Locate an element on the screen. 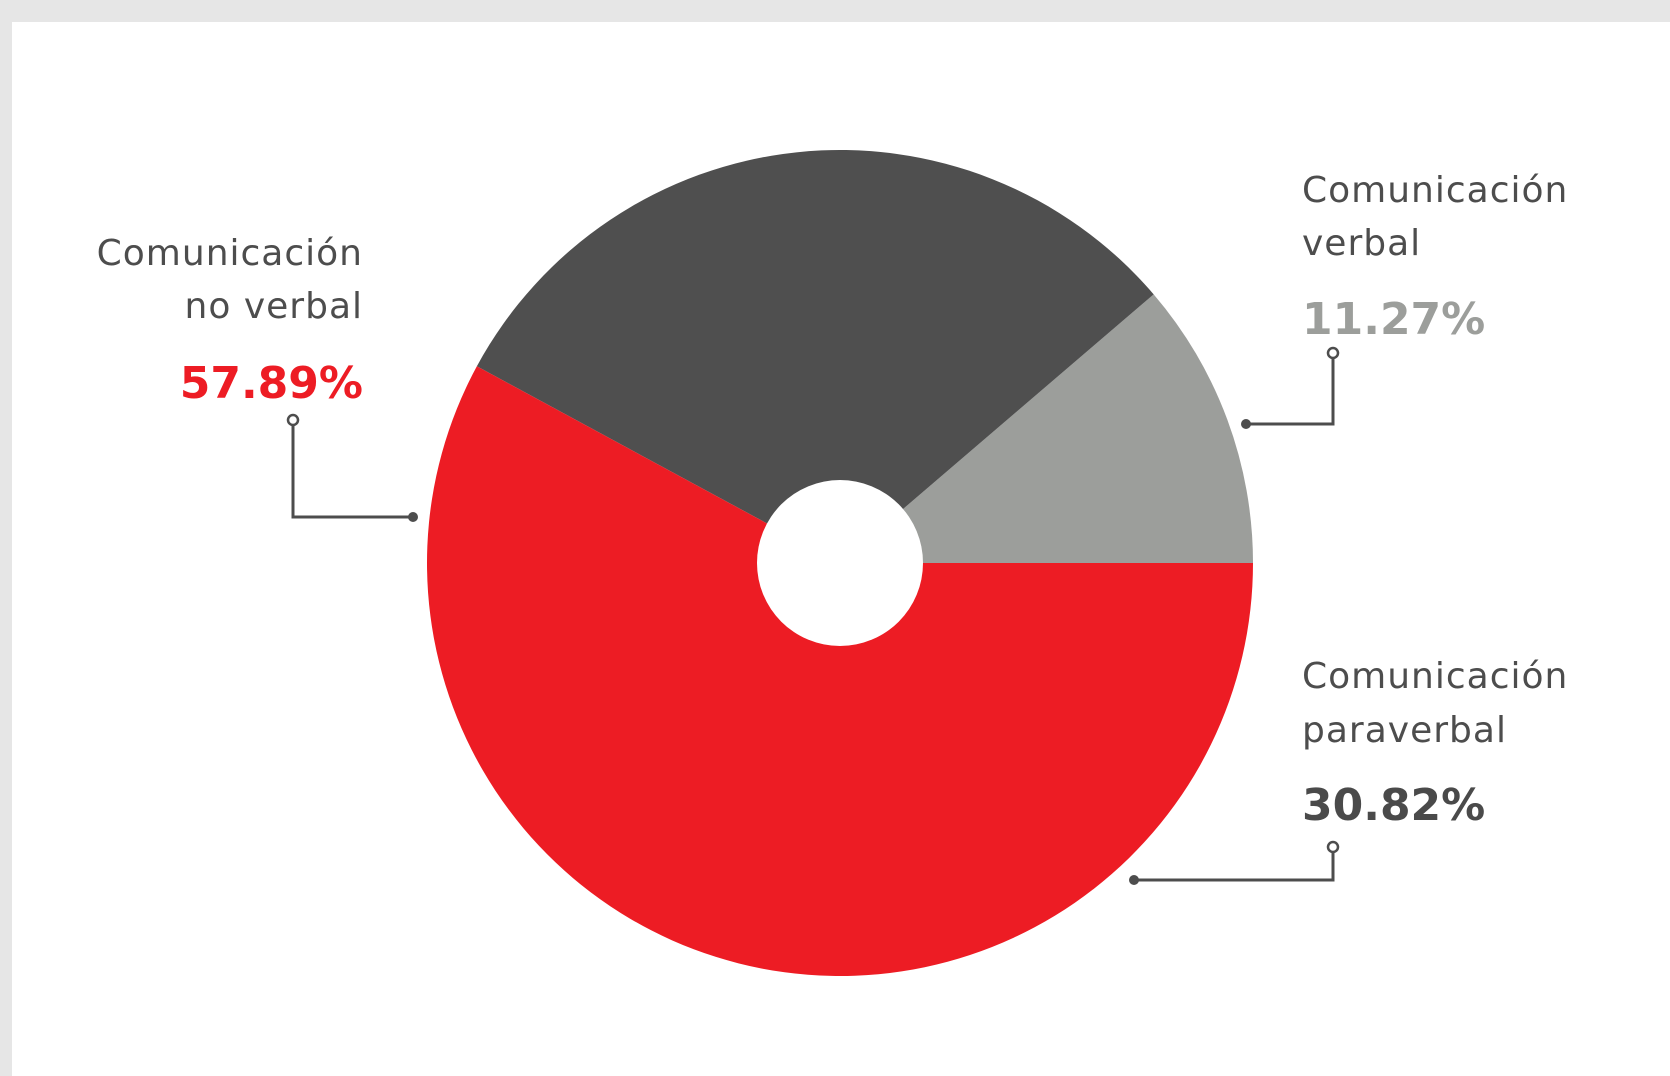 This screenshot has height=1076, width=1670. label-paraverbal-line1: Comunicación is located at coordinates (1435, 676).